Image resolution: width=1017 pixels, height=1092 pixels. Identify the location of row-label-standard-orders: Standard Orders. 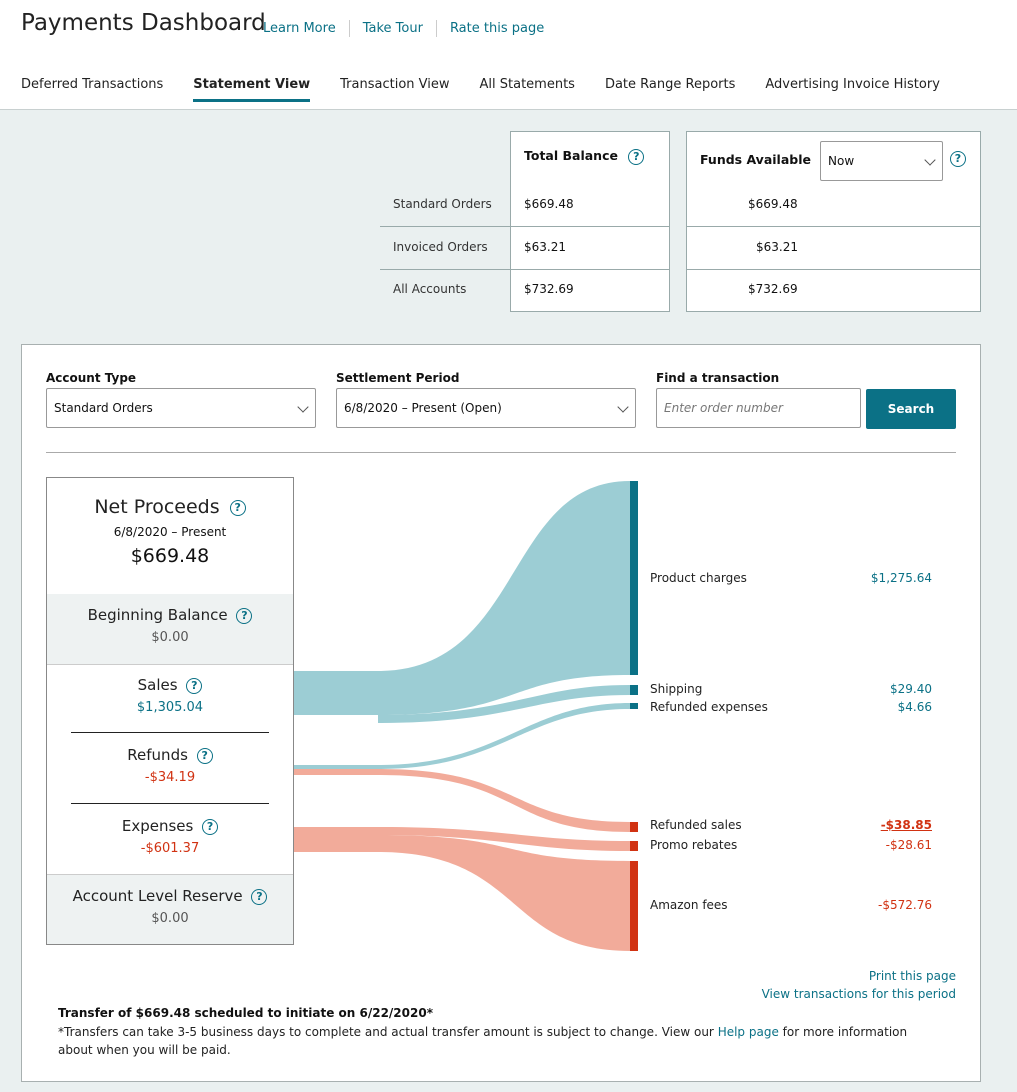
(442, 204).